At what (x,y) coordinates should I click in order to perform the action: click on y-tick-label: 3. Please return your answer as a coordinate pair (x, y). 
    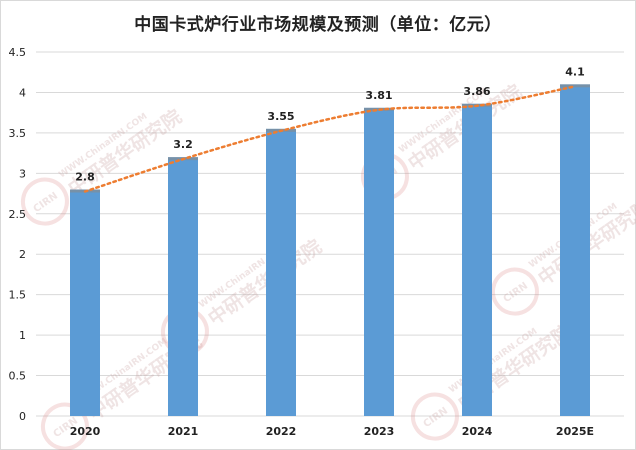
    Looking at the image, I should click on (22, 173).